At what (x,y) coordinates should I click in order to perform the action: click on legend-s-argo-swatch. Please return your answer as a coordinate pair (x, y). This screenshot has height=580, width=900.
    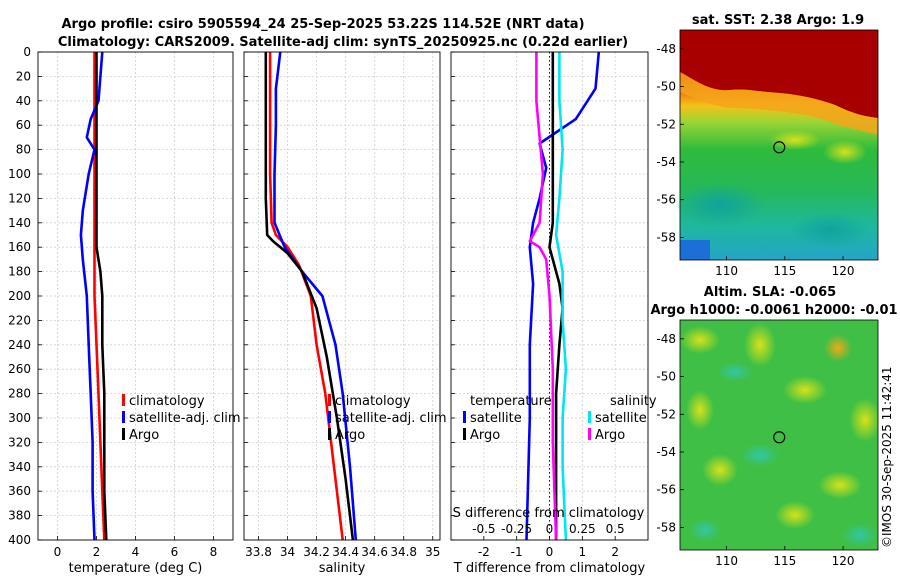
    Looking at the image, I should click on (589, 434).